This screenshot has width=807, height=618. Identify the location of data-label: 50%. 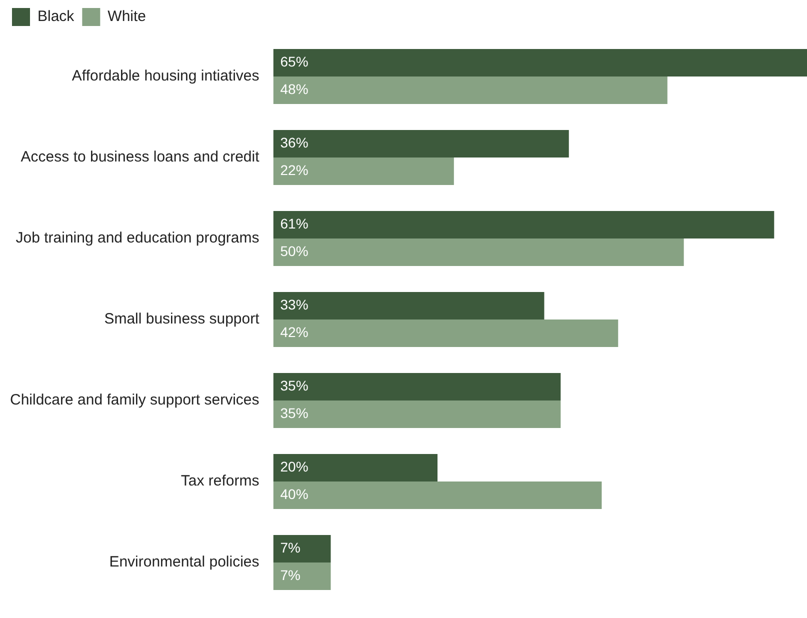
(294, 251).